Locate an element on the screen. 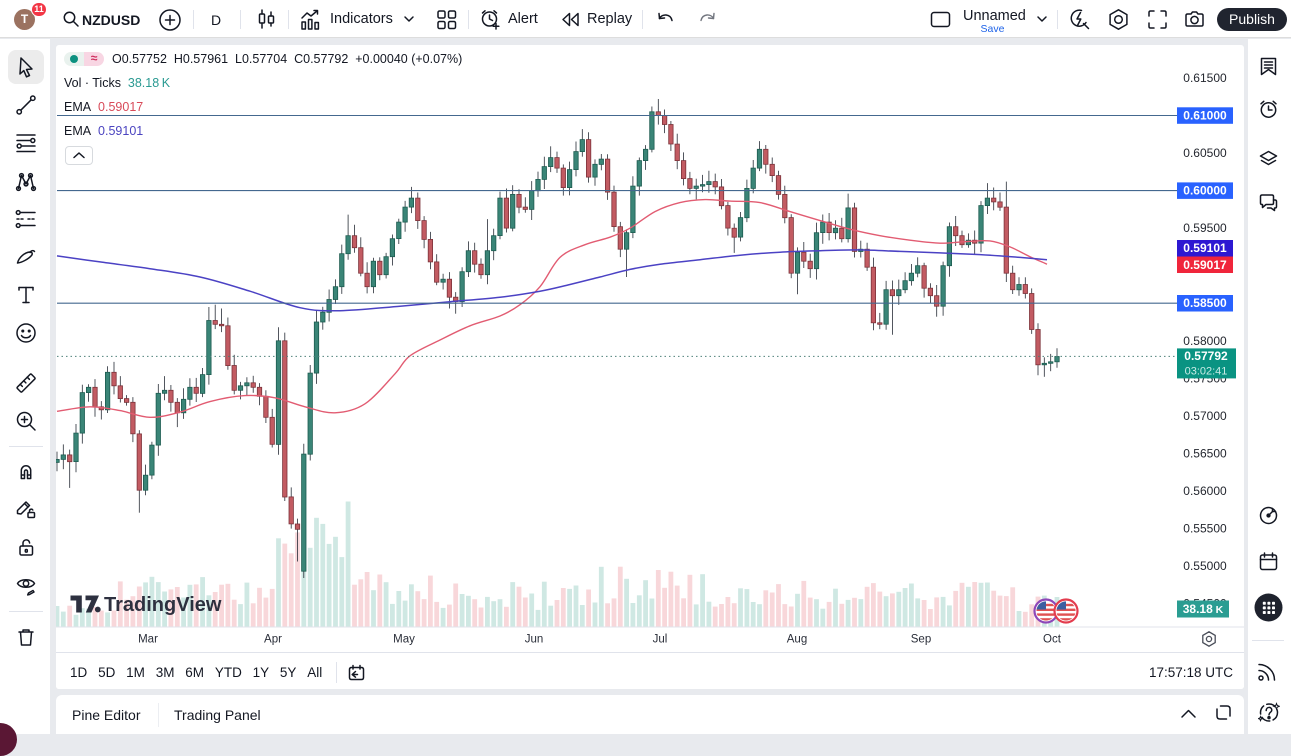  svg-text: Sep is located at coordinates (921, 640).